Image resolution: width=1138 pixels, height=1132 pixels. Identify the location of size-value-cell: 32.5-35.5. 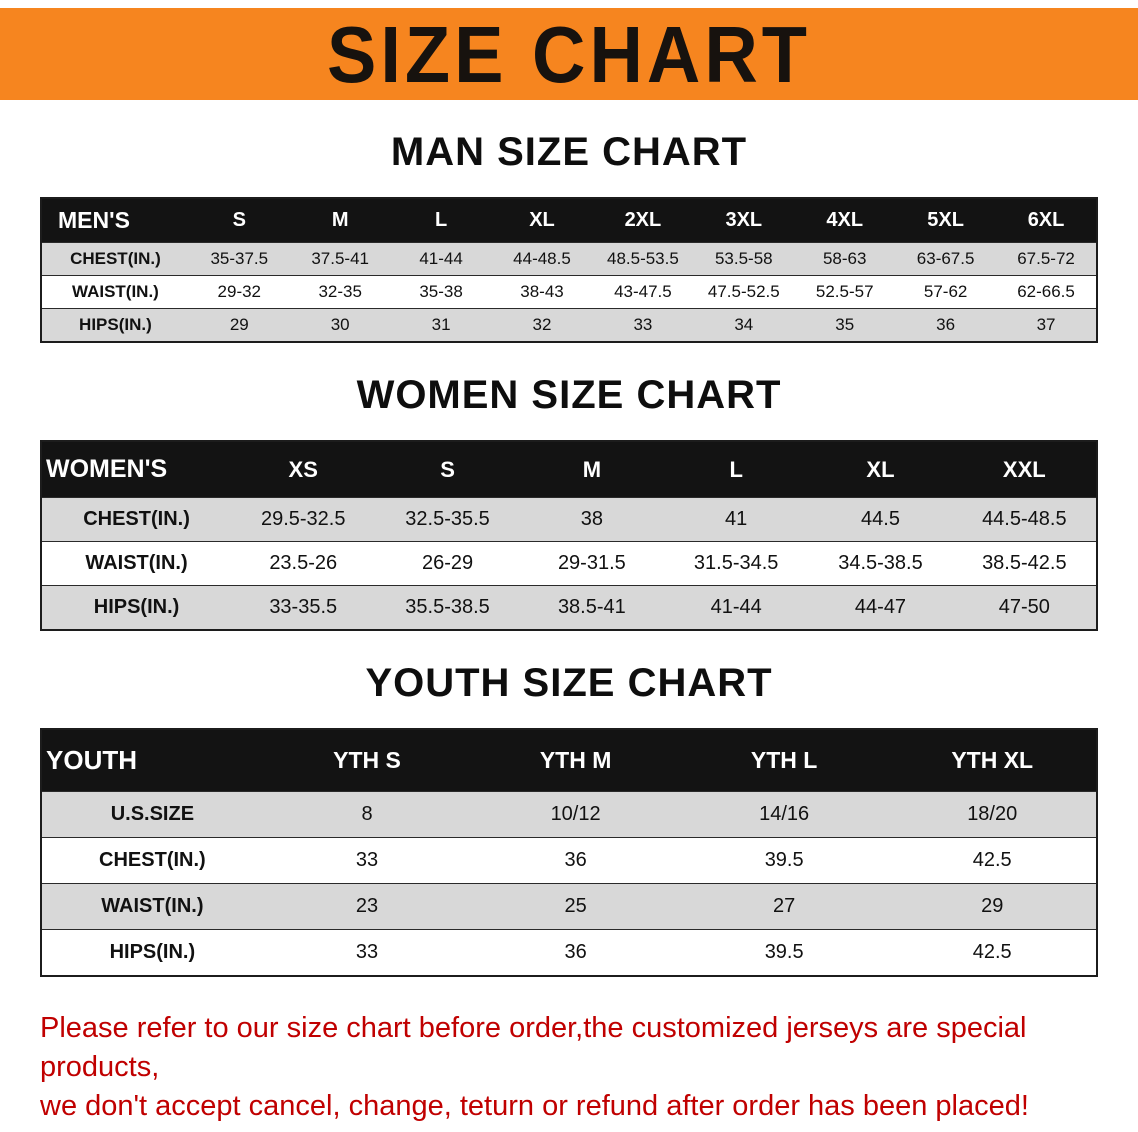
(447, 519).